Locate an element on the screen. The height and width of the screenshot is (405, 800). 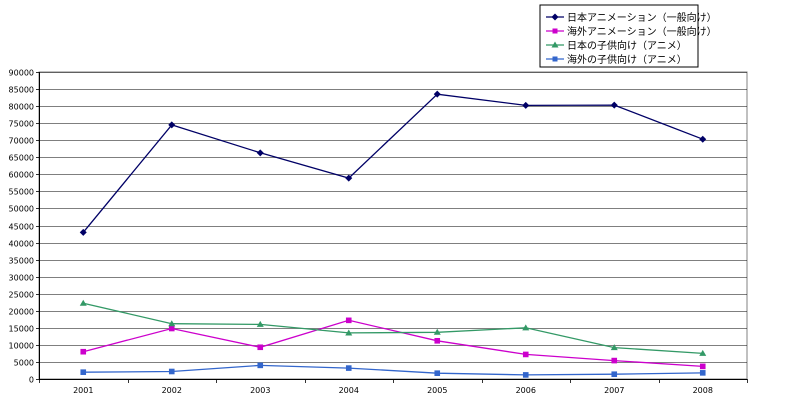
y-tick-label: 10000 is located at coordinates (21, 346).